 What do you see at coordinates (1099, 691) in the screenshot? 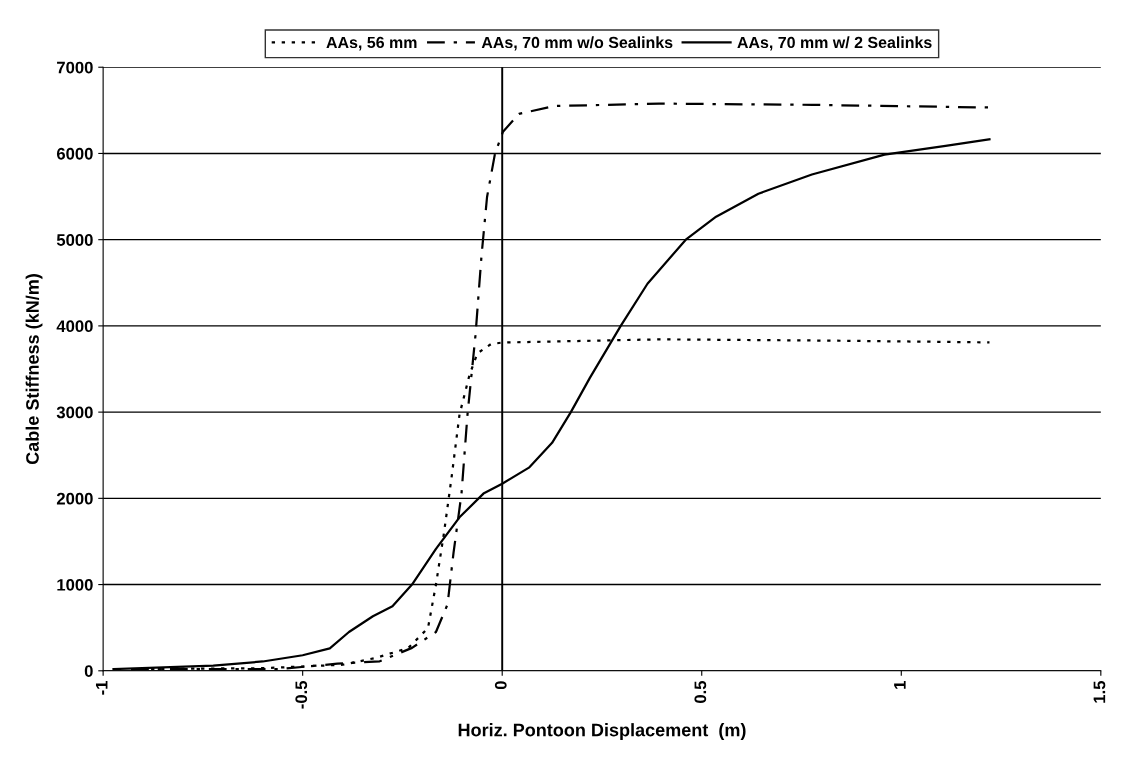
I see `x-tick-label: 1.5` at bounding box center [1099, 691].